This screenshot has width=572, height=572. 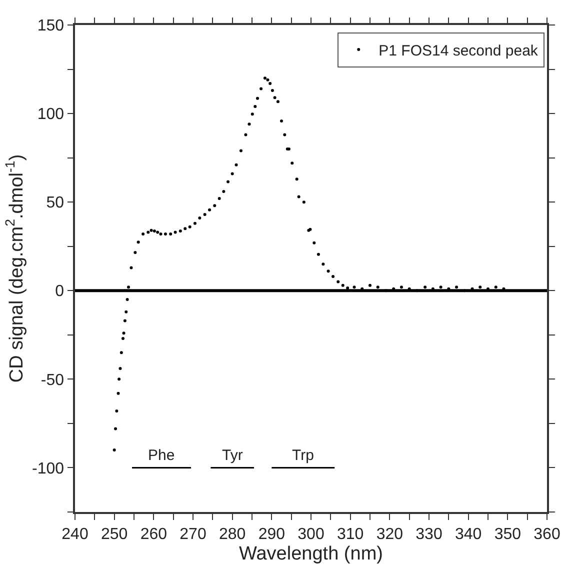 What do you see at coordinates (232, 455) in the screenshot?
I see `series-label: Tyr` at bounding box center [232, 455].